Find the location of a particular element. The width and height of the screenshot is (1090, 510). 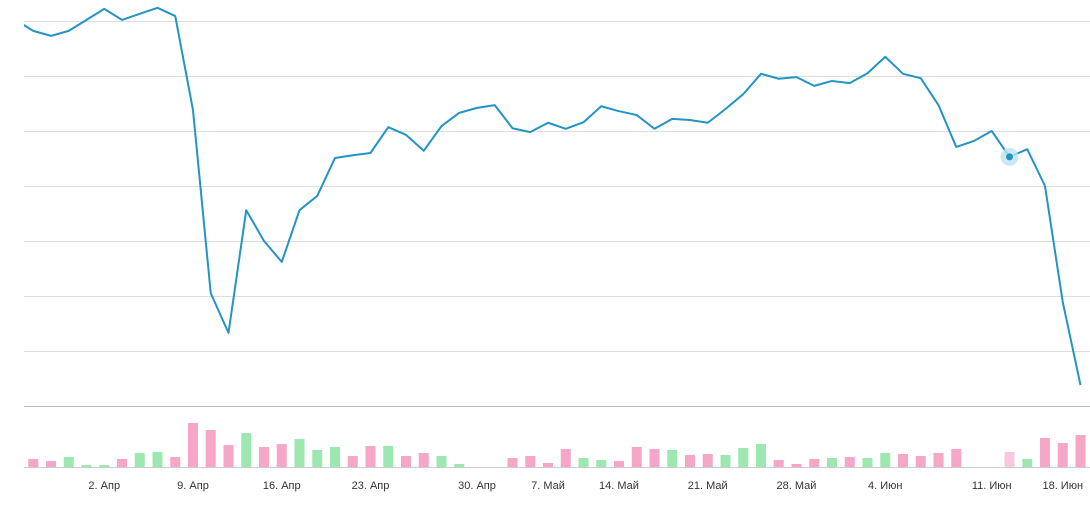

hover-point is located at coordinates (1009, 157).